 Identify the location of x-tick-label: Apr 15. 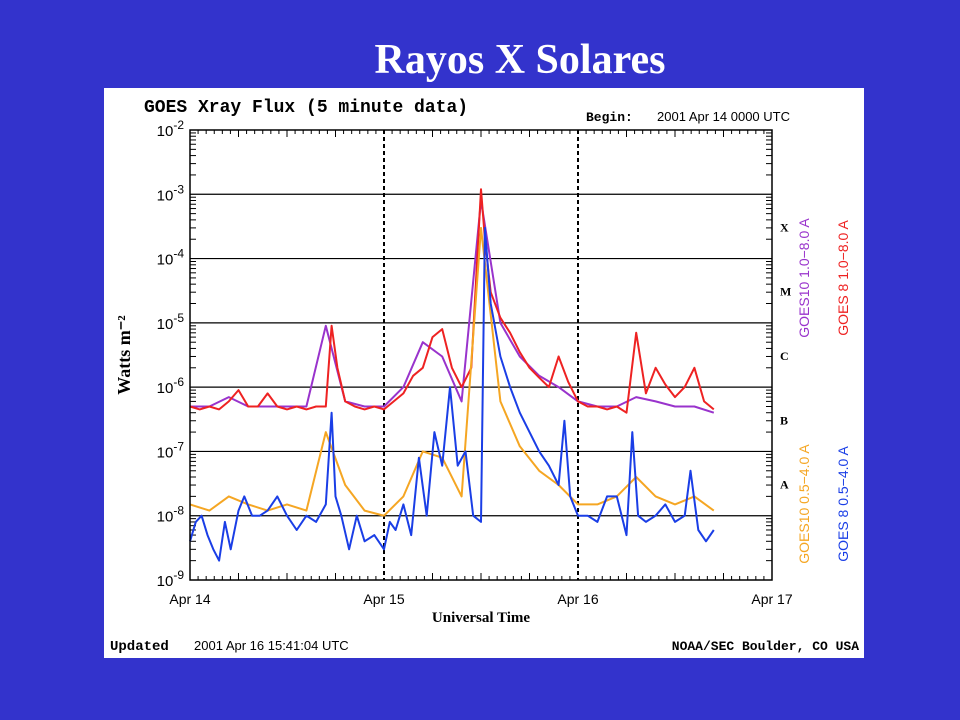
(383, 599).